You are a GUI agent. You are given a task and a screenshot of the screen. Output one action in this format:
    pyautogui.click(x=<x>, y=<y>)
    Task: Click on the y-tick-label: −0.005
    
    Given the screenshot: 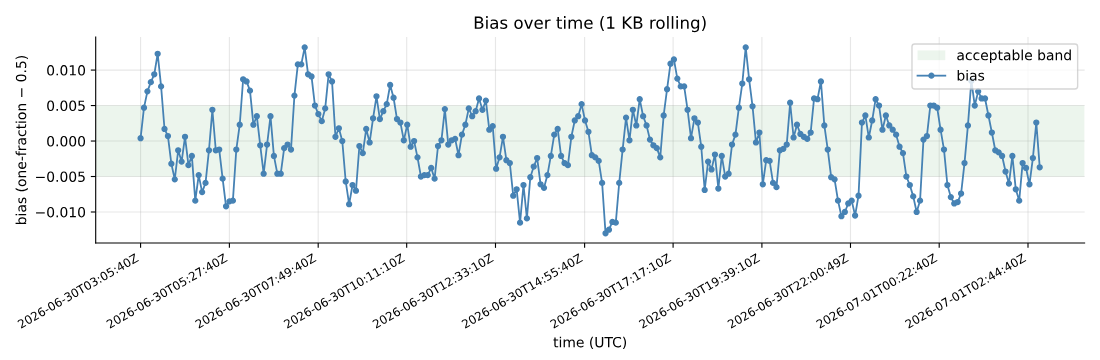 What is the action you would take?
    pyautogui.click(x=60, y=176)
    